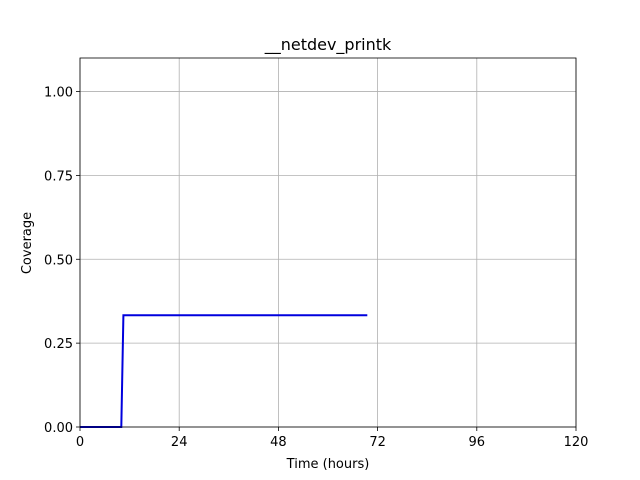 Image resolution: width=640 pixels, height=480 pixels. I want to click on x-tick-label: 120, so click(576, 442).